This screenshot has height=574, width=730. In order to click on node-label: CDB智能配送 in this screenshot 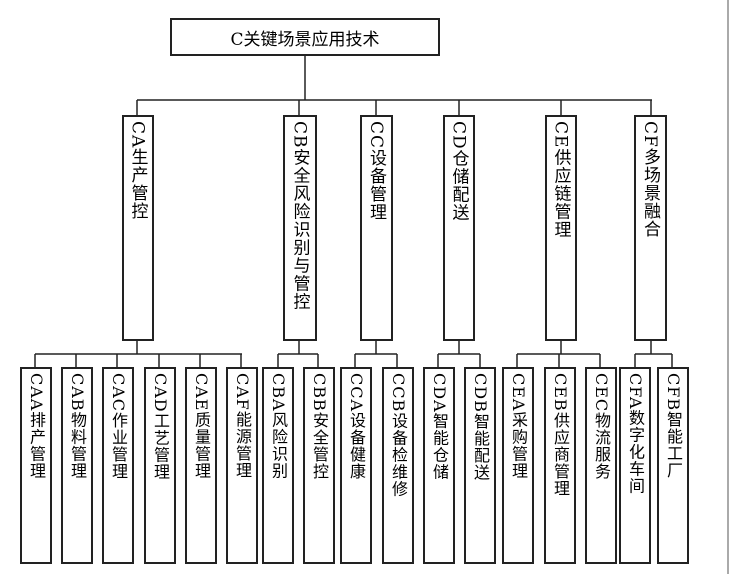, I will do `click(480, 427)`.